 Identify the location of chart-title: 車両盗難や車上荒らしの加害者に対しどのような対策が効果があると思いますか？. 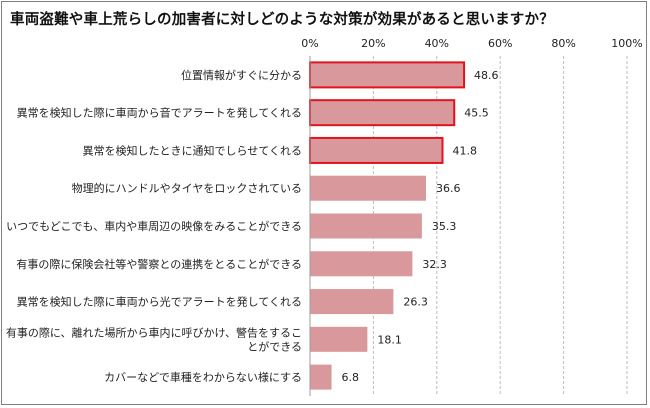
(282, 20).